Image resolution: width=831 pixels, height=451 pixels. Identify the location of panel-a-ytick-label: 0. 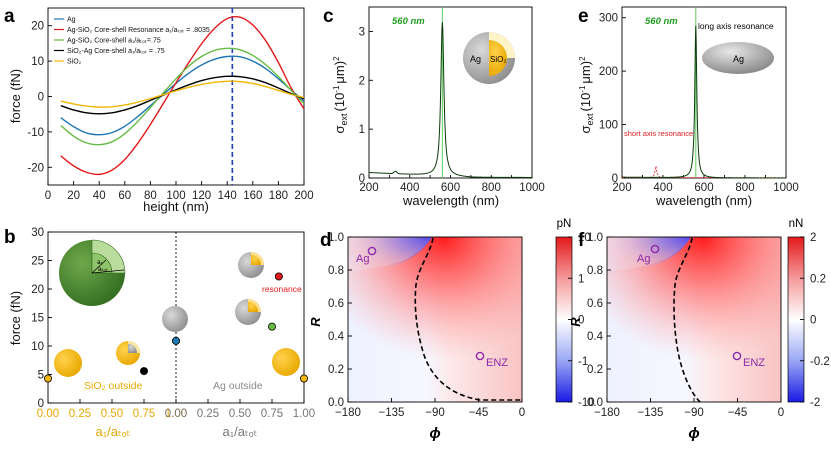
(41, 98).